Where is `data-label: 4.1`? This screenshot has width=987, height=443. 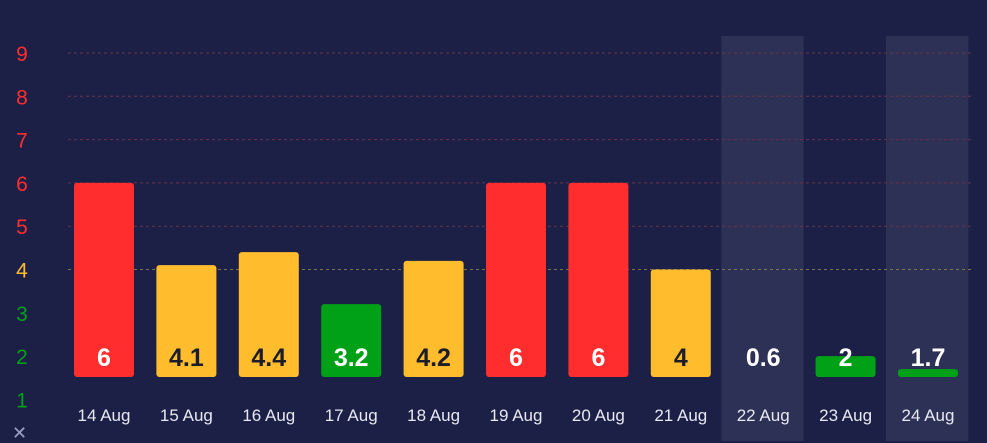
data-label: 4.1 is located at coordinates (186, 358).